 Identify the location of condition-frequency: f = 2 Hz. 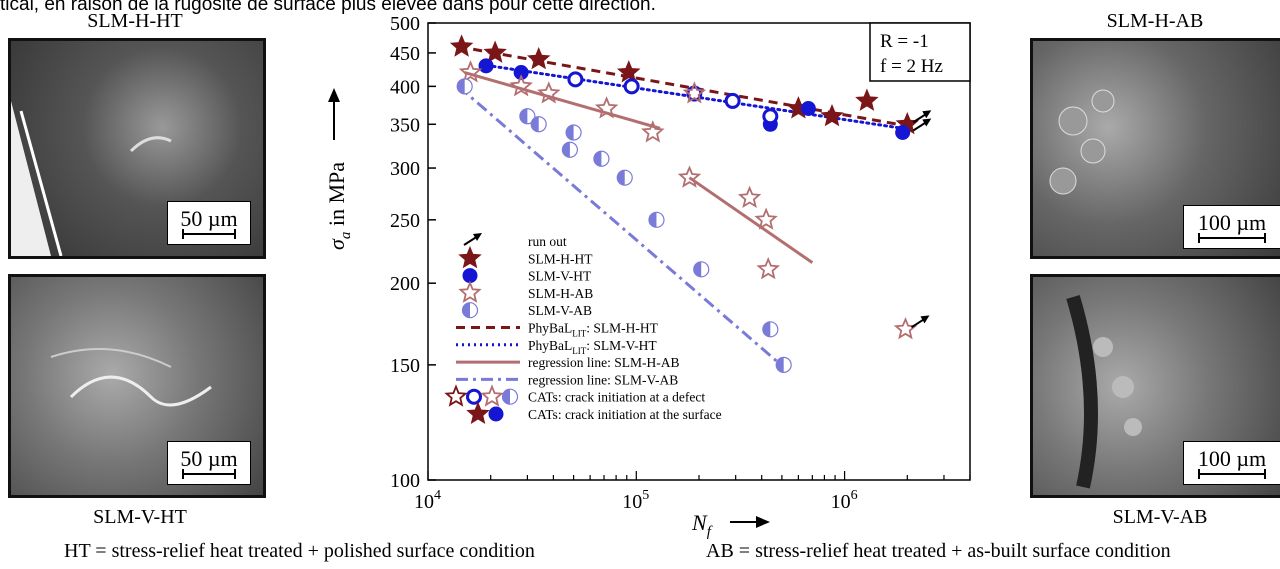
(911, 66).